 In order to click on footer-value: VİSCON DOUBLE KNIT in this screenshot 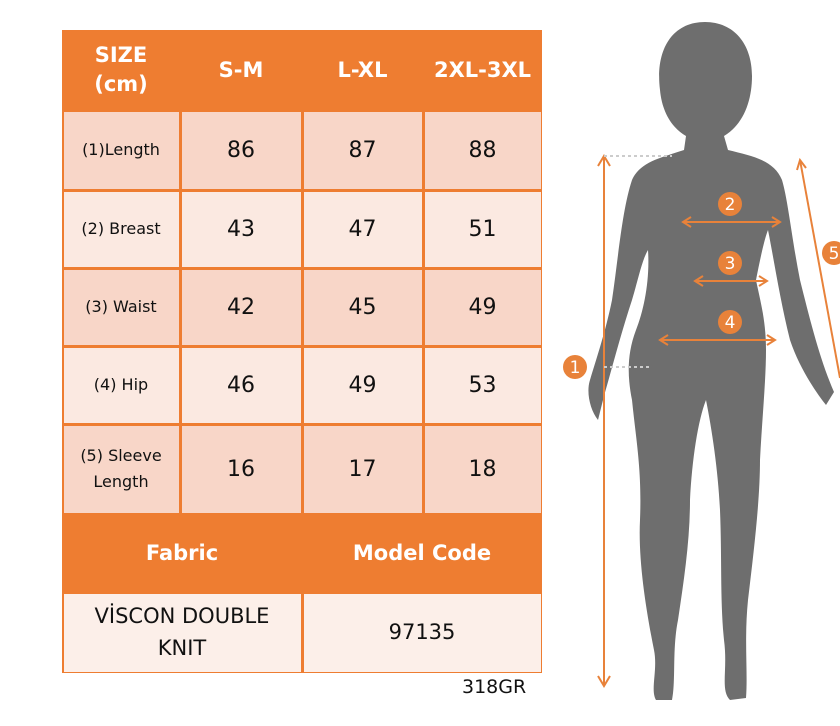, I will do `click(182, 632)`.